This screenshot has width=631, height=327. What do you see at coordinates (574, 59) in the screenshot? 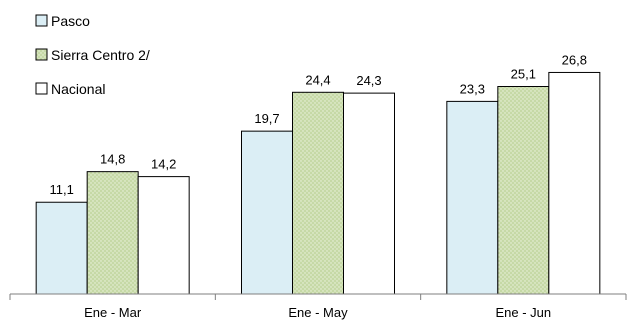
I see `data-label: 26,8` at bounding box center [574, 59].